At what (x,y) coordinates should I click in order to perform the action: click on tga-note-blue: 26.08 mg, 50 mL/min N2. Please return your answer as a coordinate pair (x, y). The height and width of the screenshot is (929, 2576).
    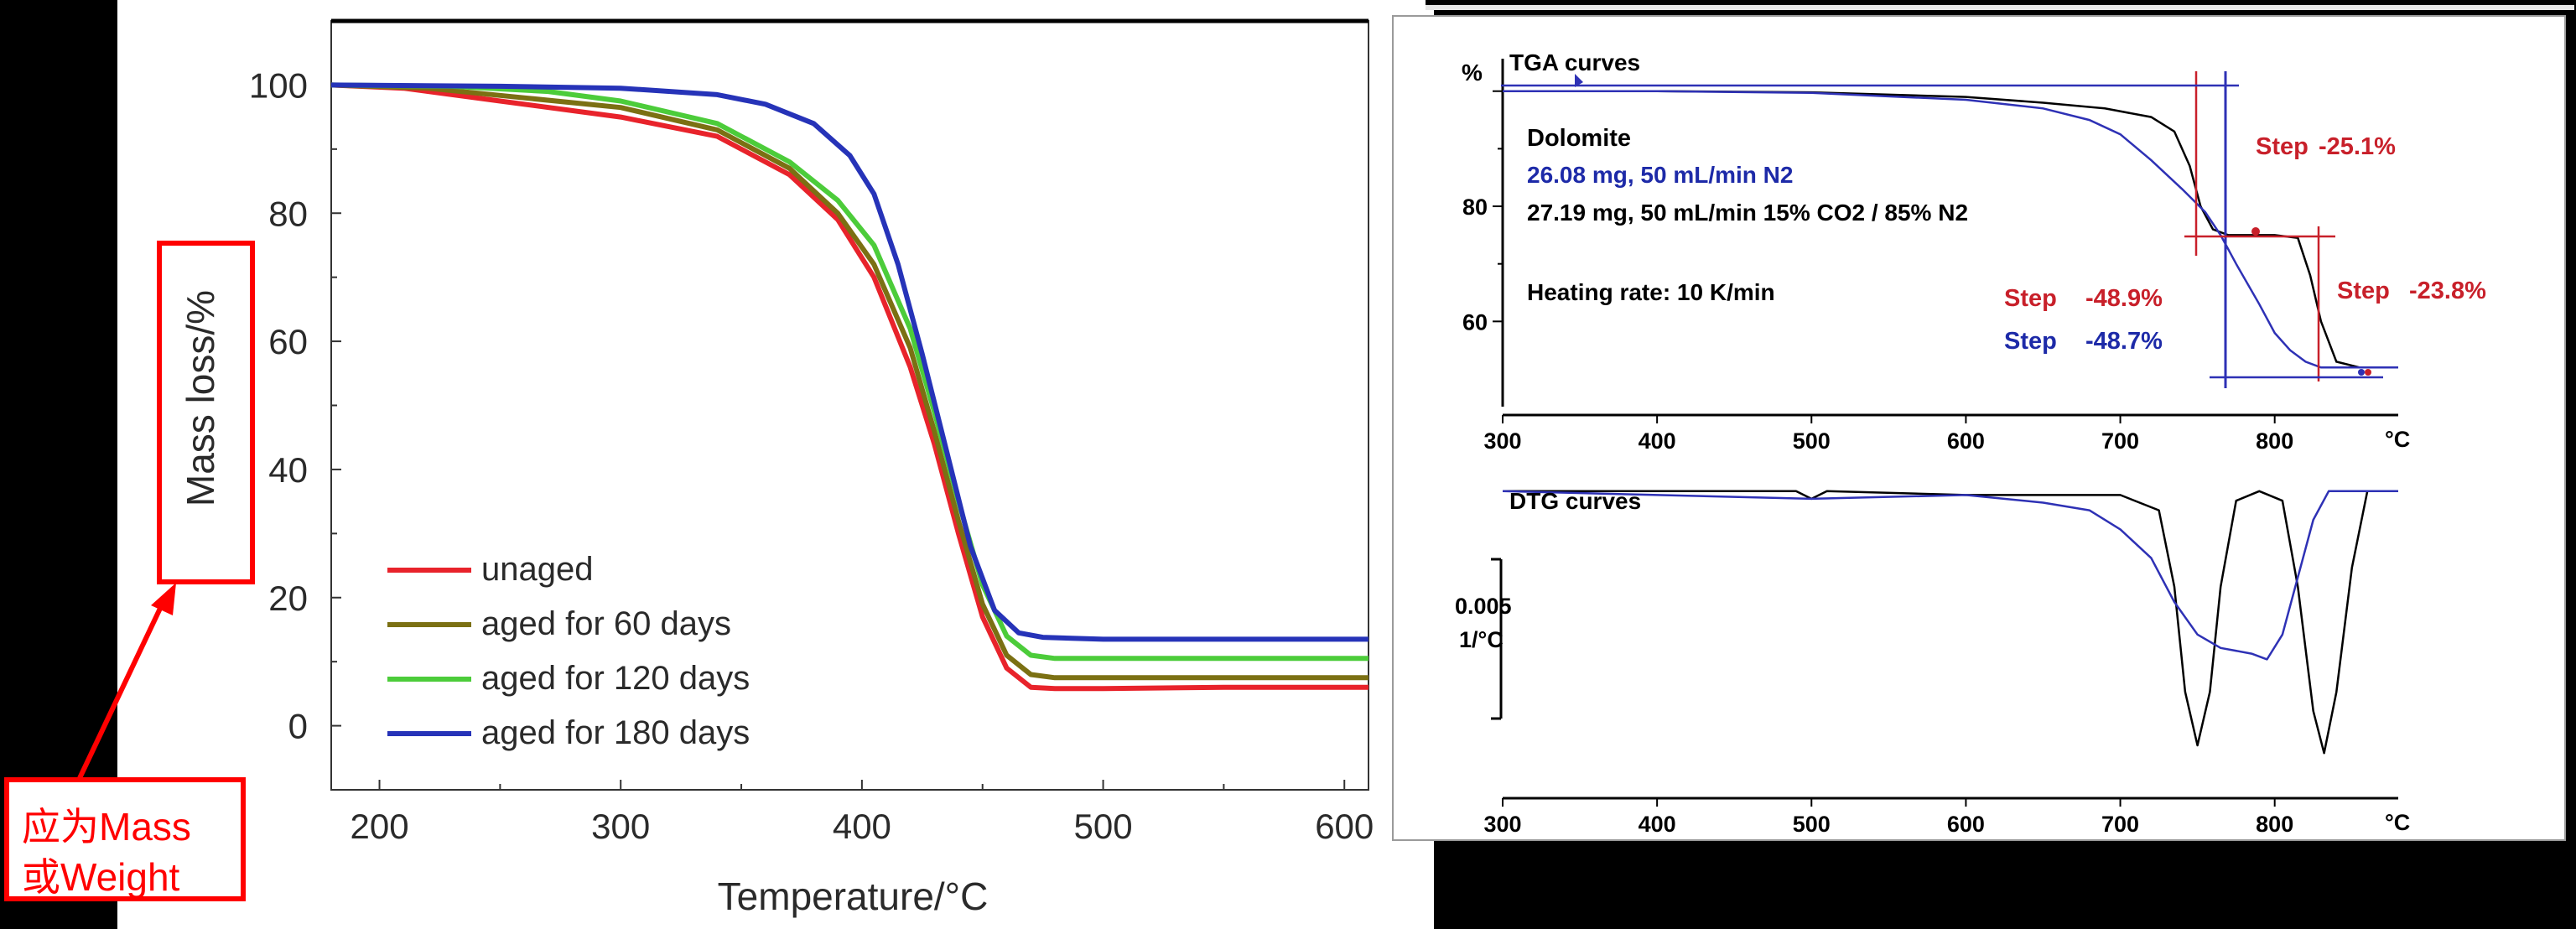
    Looking at the image, I should click on (1660, 175).